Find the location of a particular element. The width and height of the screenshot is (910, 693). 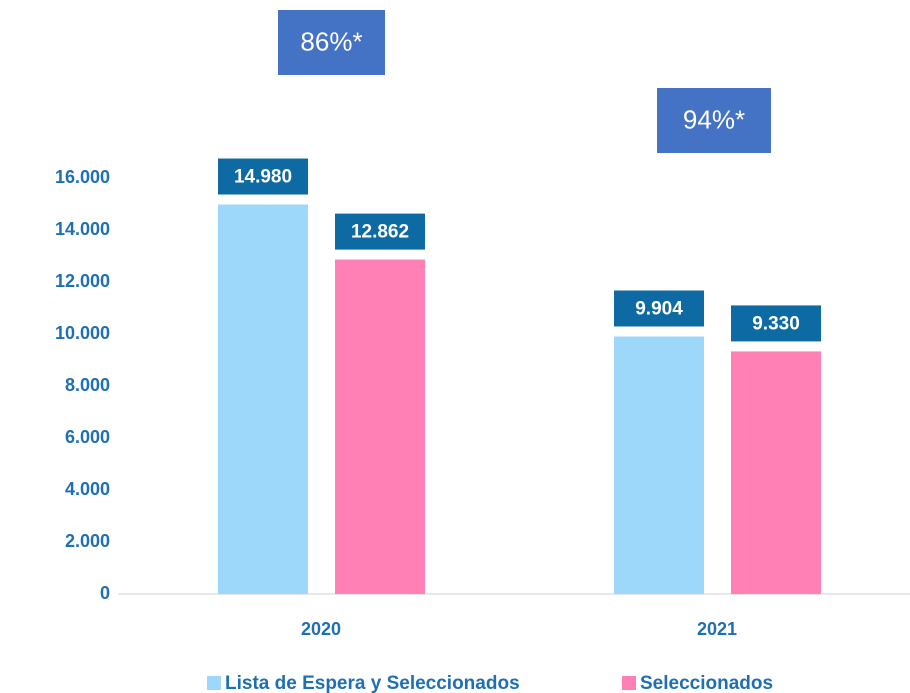

y-tick-label: 2.000 is located at coordinates (87, 541).